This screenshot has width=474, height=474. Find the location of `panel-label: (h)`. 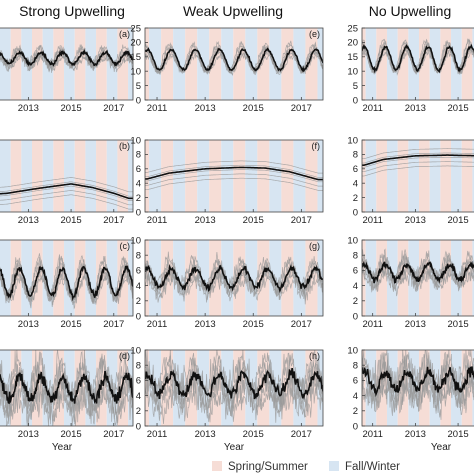

panel-label: (h) is located at coordinates (314, 356).